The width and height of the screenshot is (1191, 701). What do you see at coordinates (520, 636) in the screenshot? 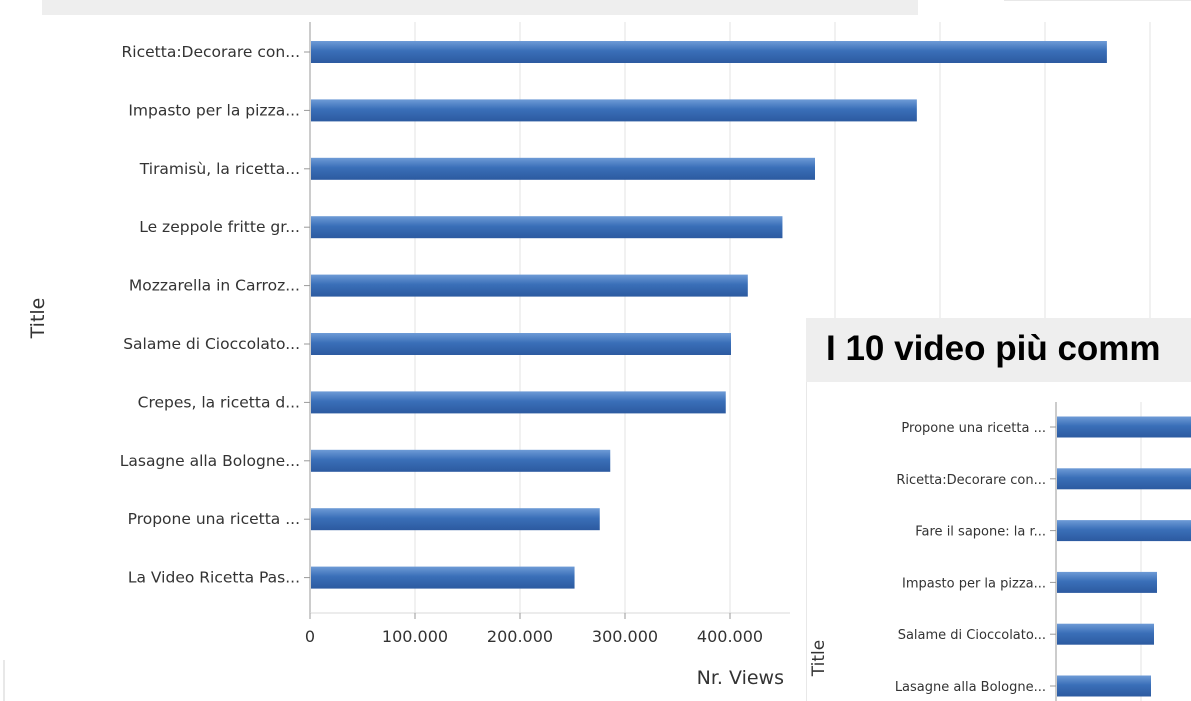
I see `x-tick-label: 200.000` at bounding box center [520, 636].